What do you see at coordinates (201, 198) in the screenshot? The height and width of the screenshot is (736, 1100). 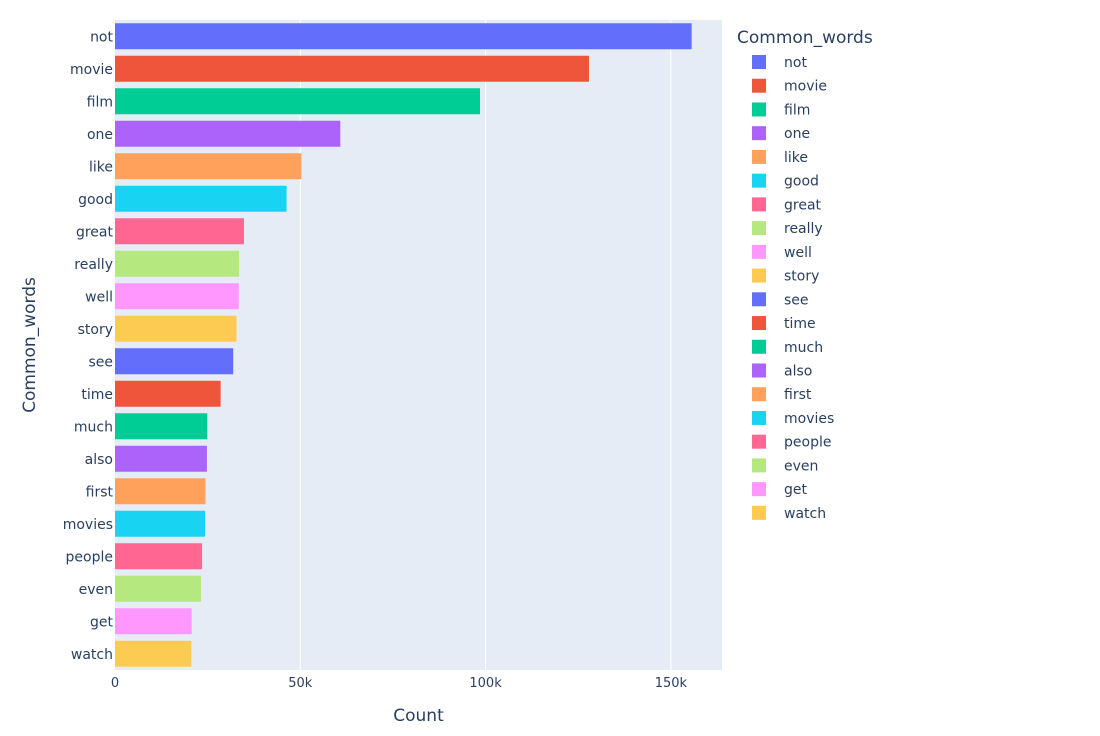 I see `bar-good` at bounding box center [201, 198].